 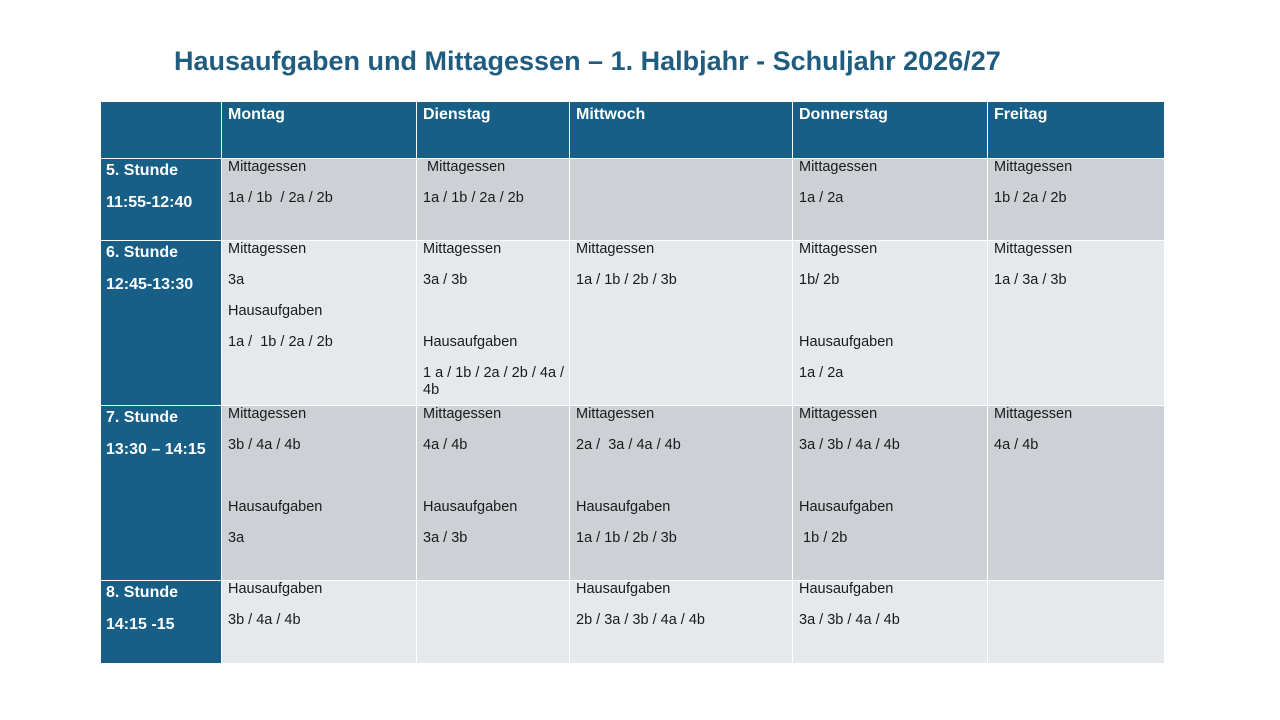 I want to click on schedule-cell-mittwoch: Hausaufgaben 2b / 3a / 3b / 4a / 4b, so click(x=681, y=622).